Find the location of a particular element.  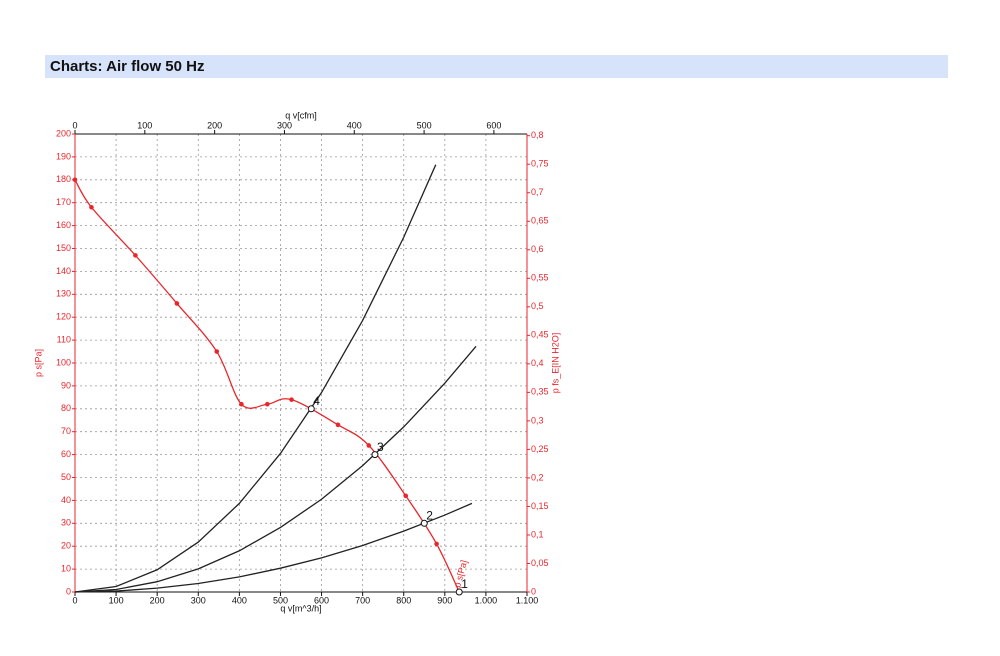

y2-tick-label: 0,45 is located at coordinates (540, 335).